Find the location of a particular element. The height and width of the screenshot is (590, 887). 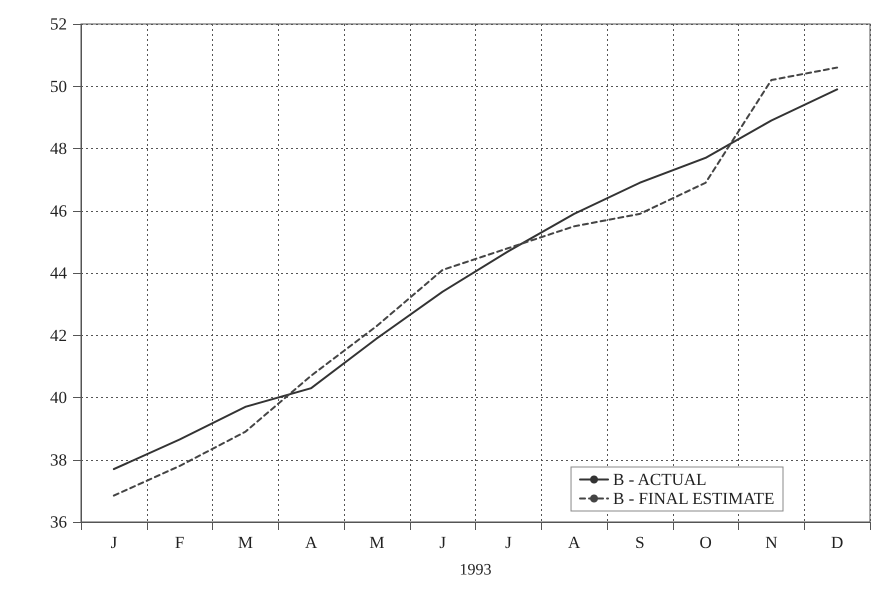

y-tick-label: 38 is located at coordinates (58, 460).